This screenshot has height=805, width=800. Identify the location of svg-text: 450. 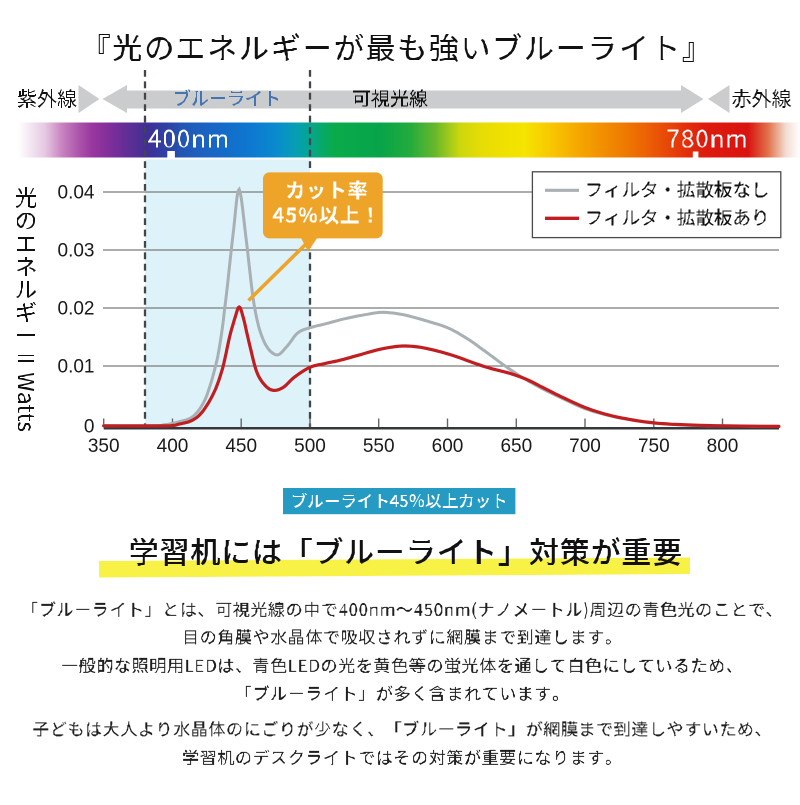
(241, 446).